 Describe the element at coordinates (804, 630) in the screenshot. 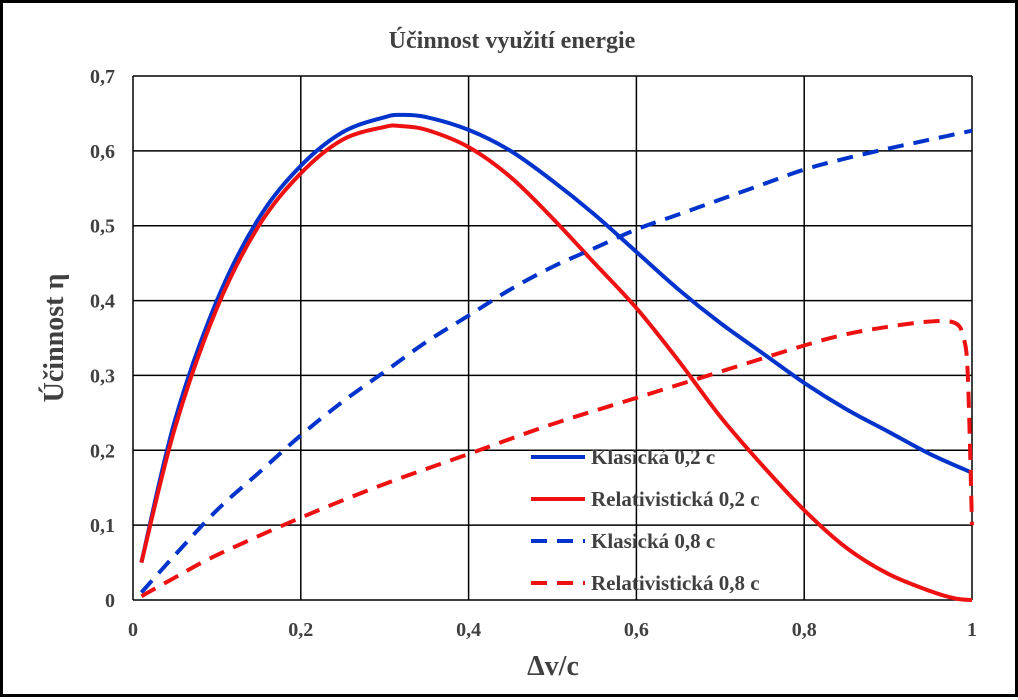

I see `x-tick-label: 0,8` at that location.